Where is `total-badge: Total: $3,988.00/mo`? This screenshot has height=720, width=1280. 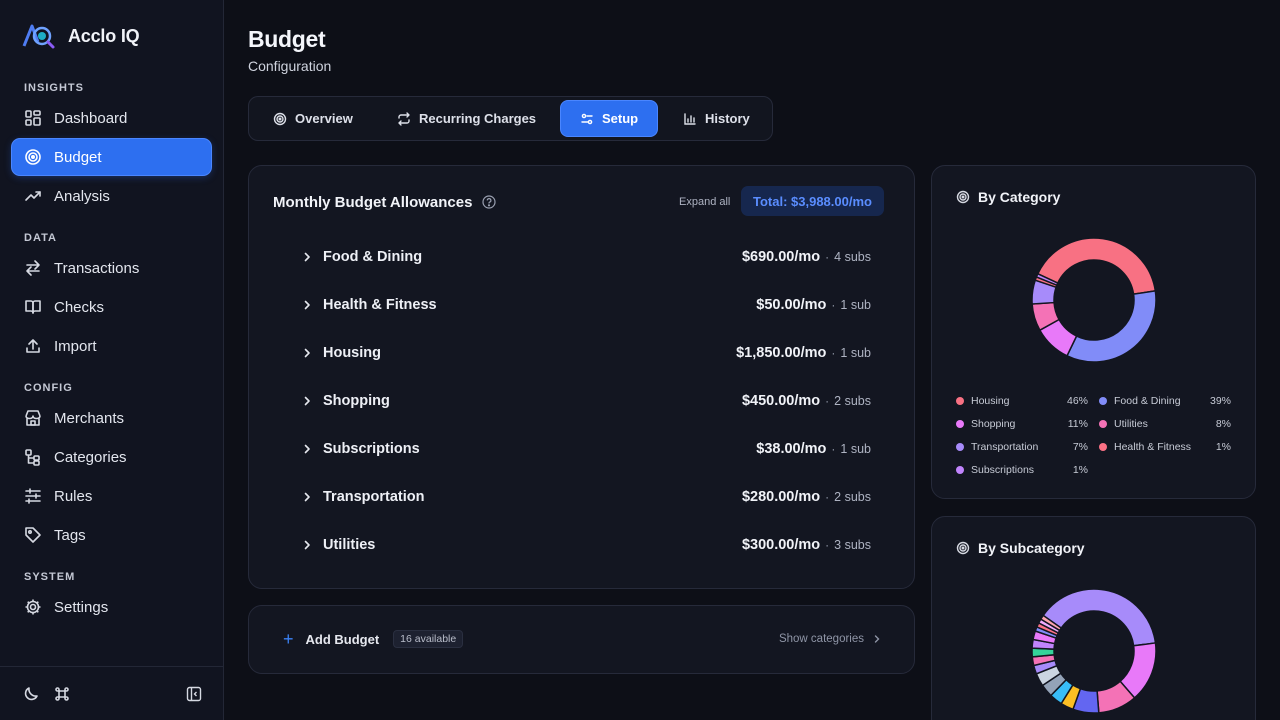 total-badge: Total: $3,988.00/mo is located at coordinates (812, 201).